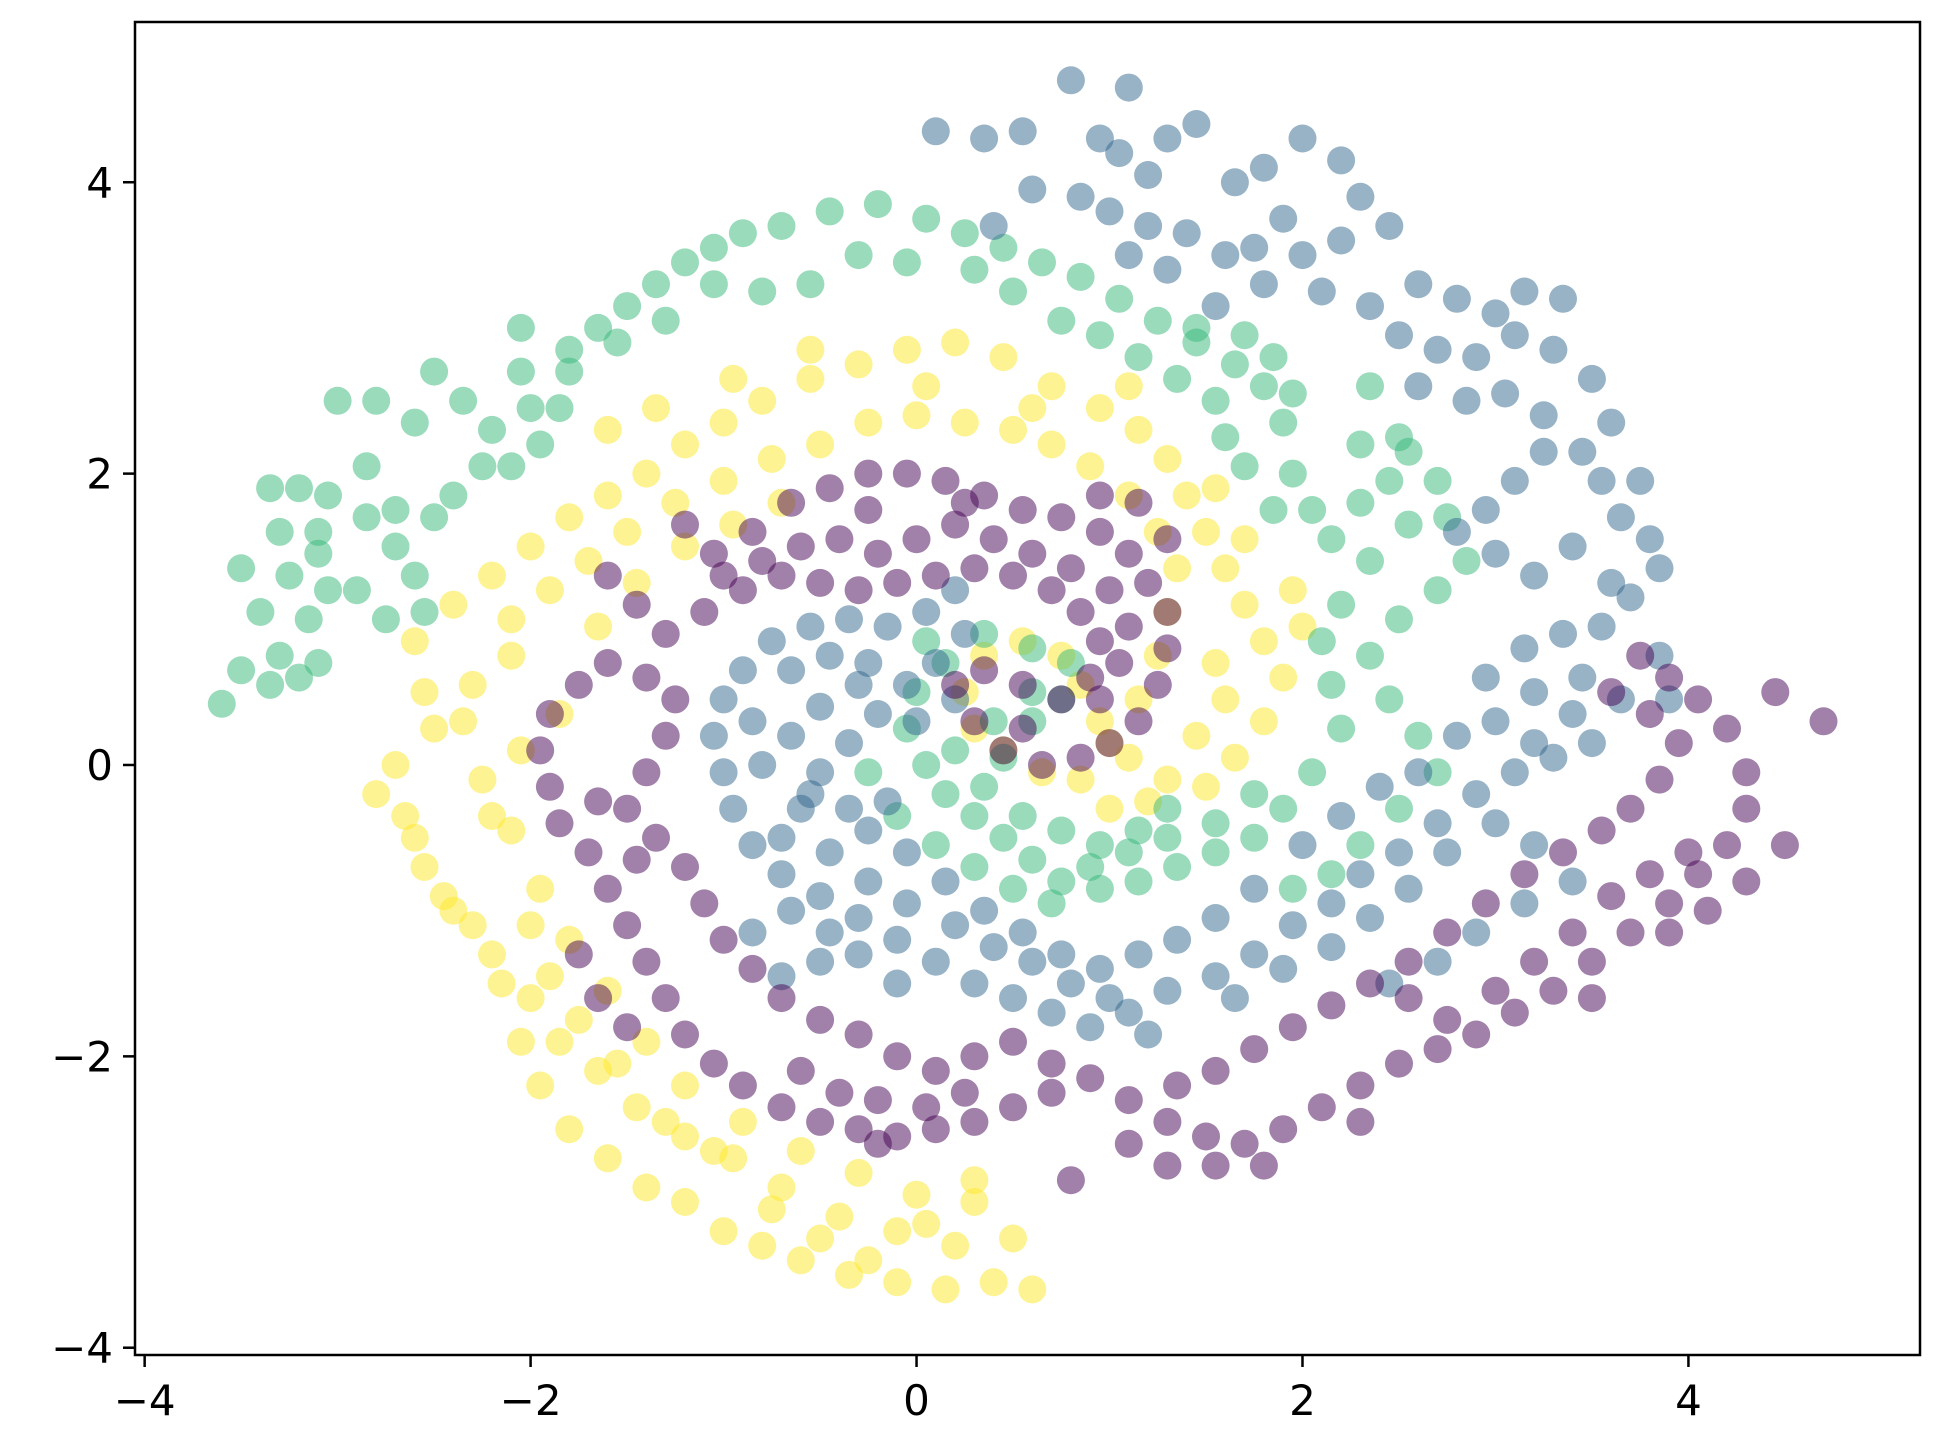 This screenshot has width=1954, height=1453. What do you see at coordinates (916, 1400) in the screenshot?
I see `x-tick-label: 0` at bounding box center [916, 1400].